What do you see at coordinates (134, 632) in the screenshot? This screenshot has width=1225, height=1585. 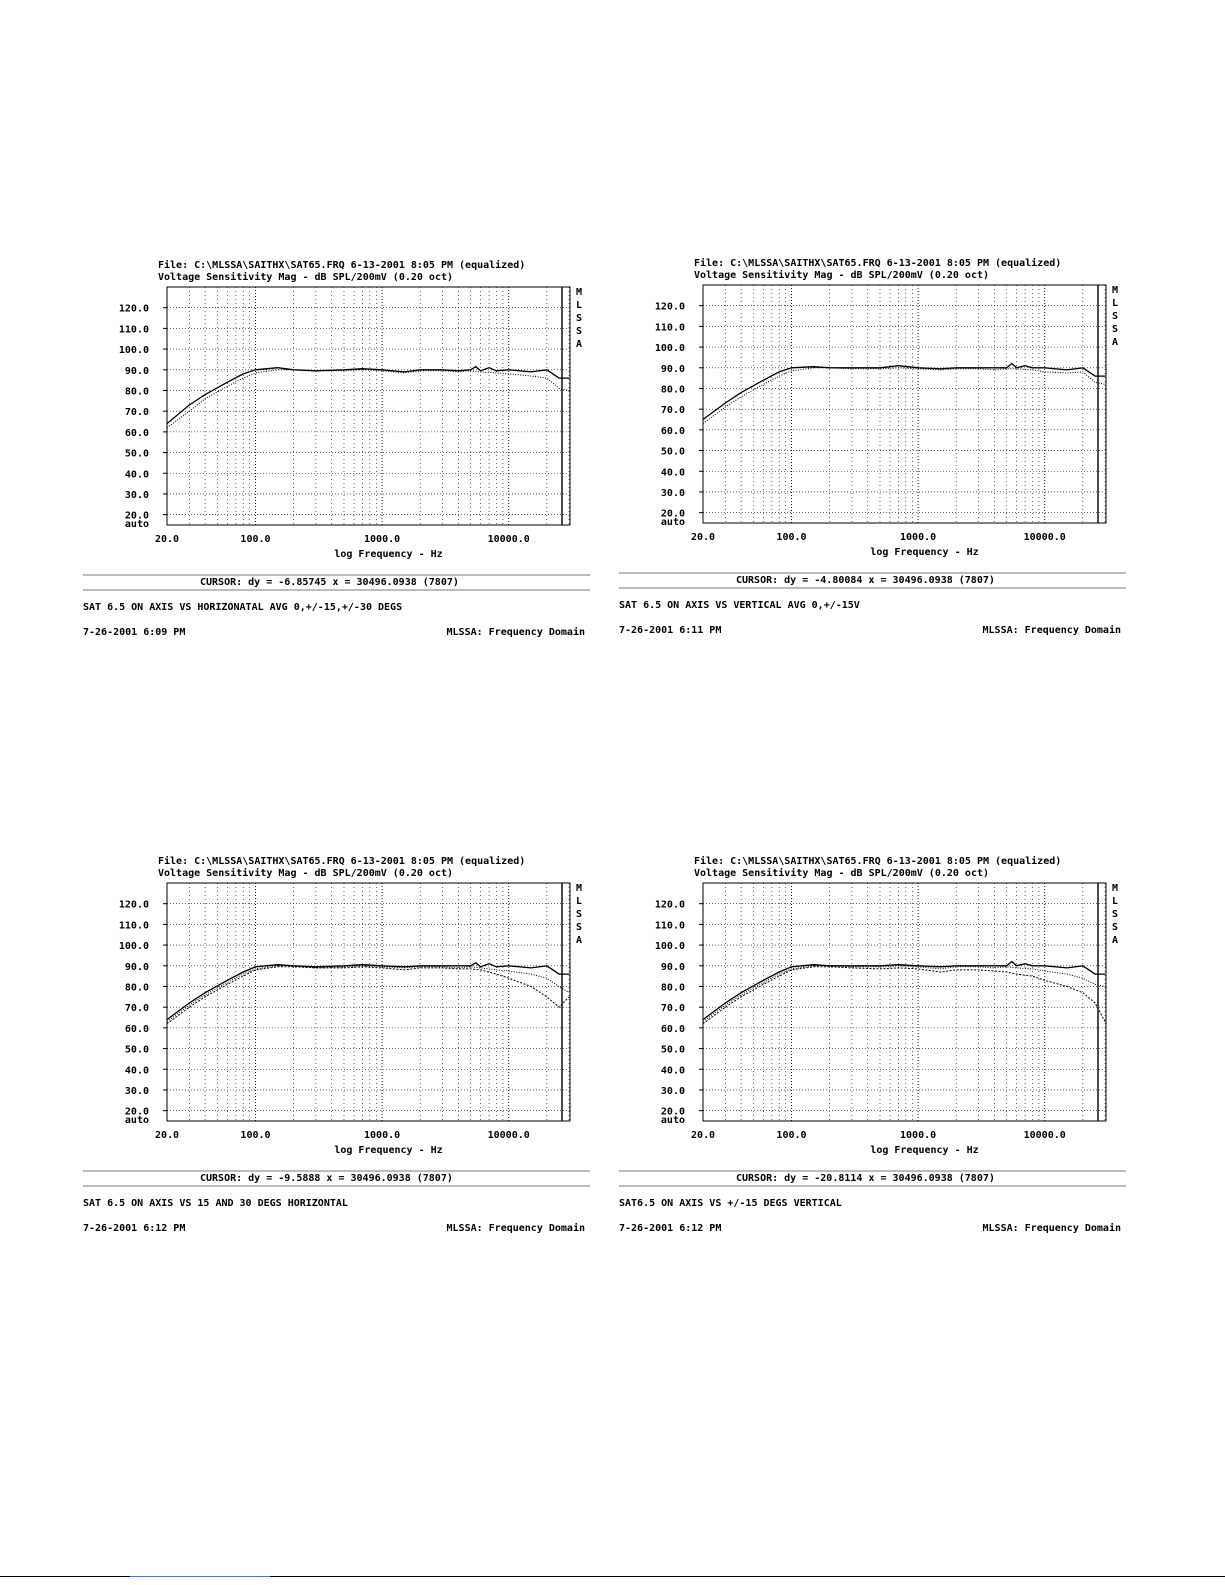 I see `timestamp: 7-26-2001 6:09 PM` at bounding box center [134, 632].